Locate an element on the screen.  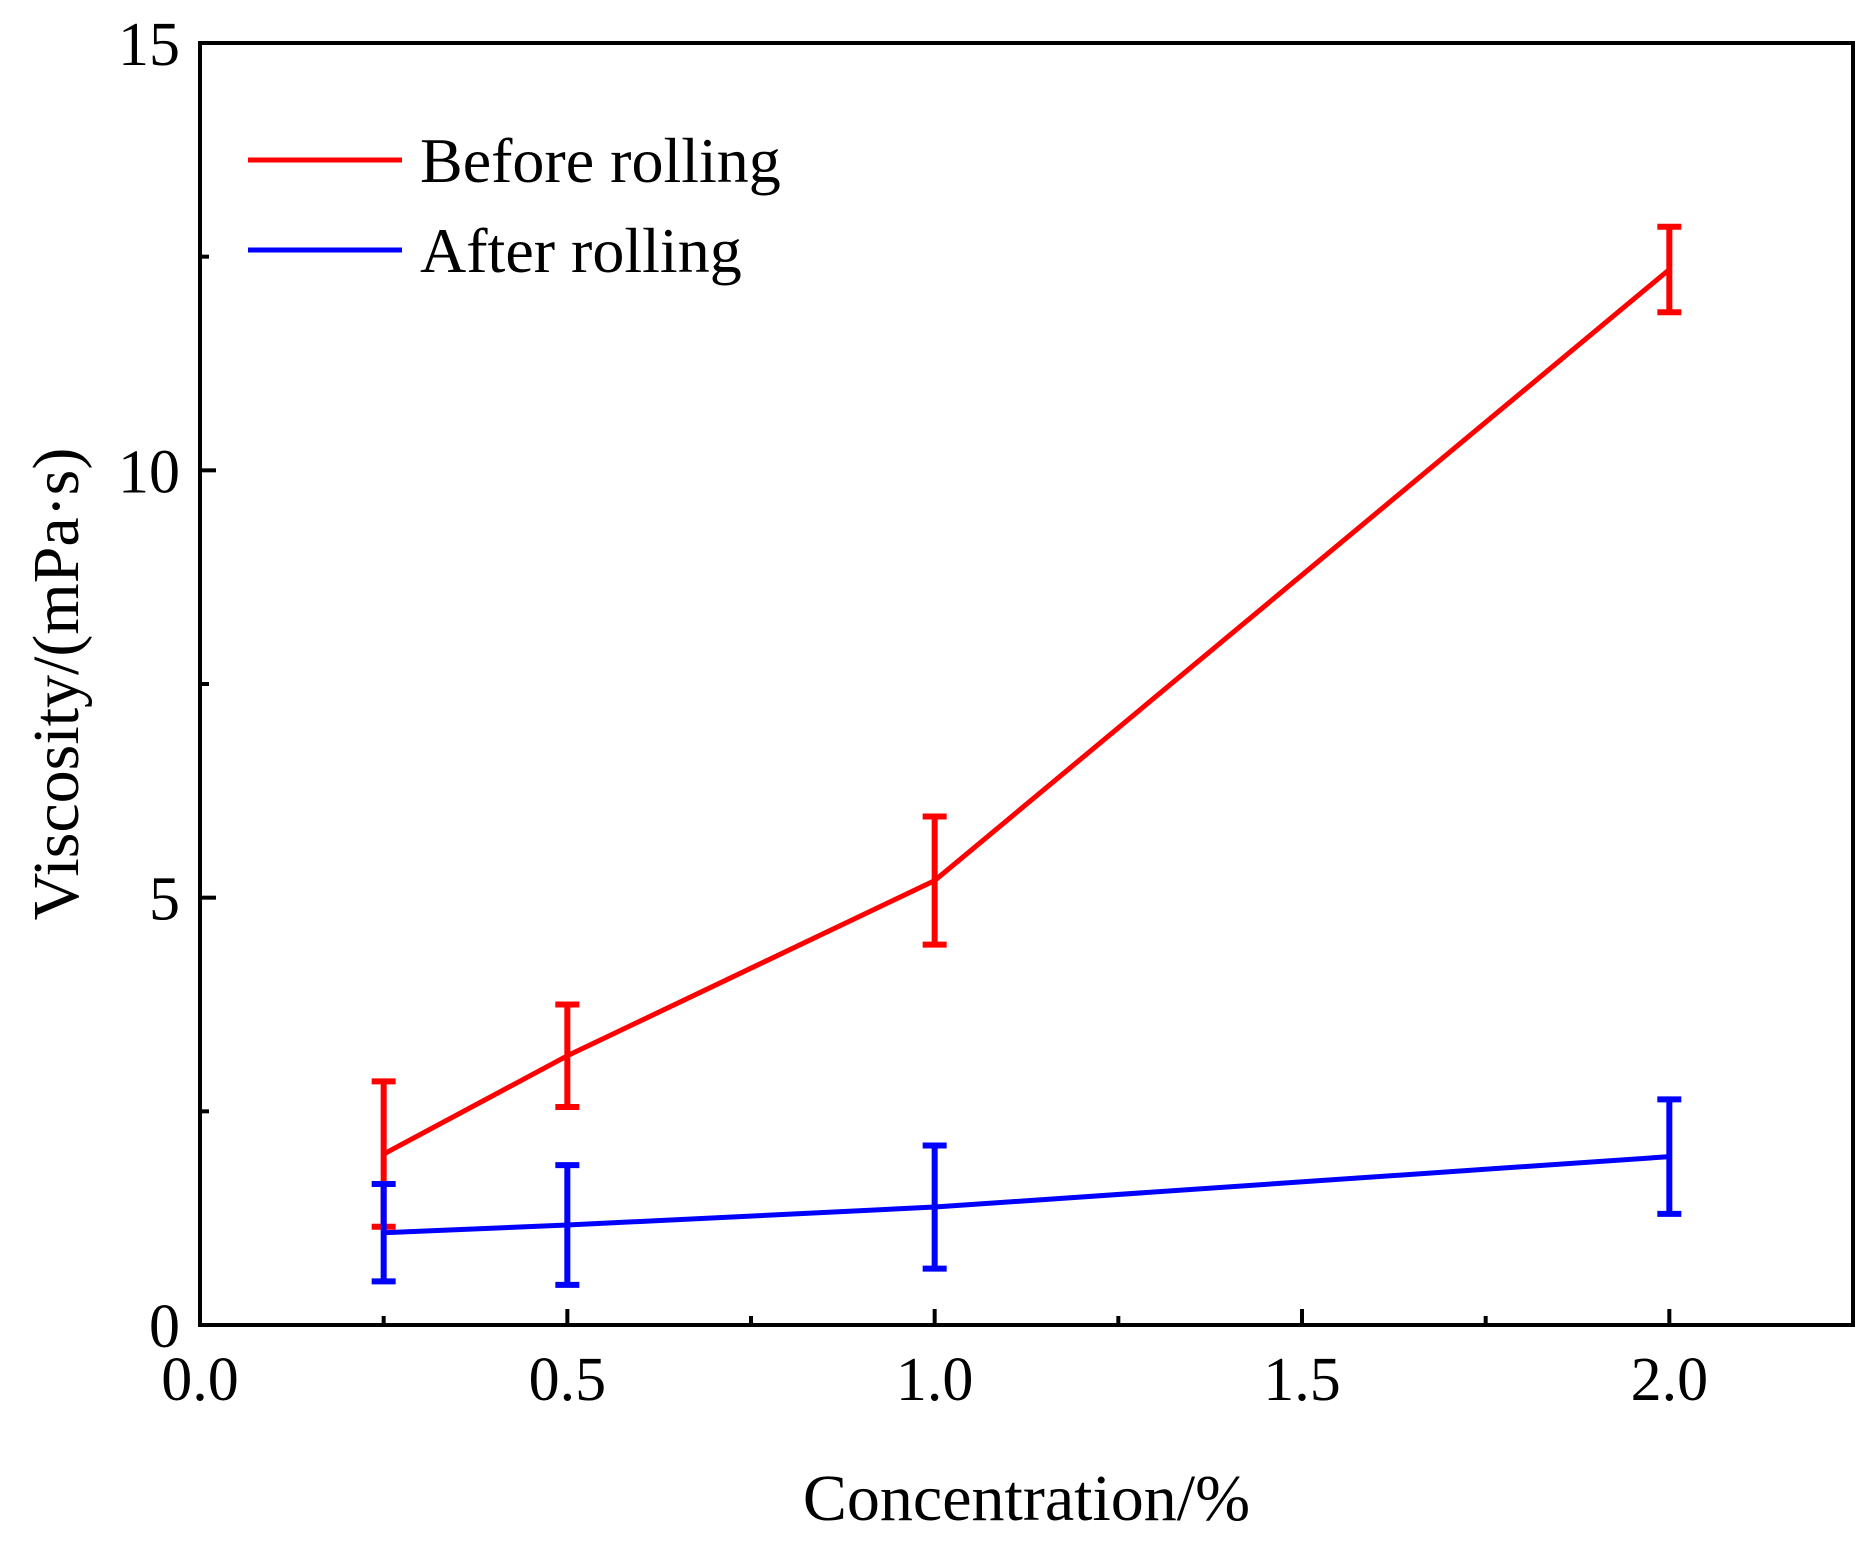
x-tick-label: 1.0 is located at coordinates (935, 1380).